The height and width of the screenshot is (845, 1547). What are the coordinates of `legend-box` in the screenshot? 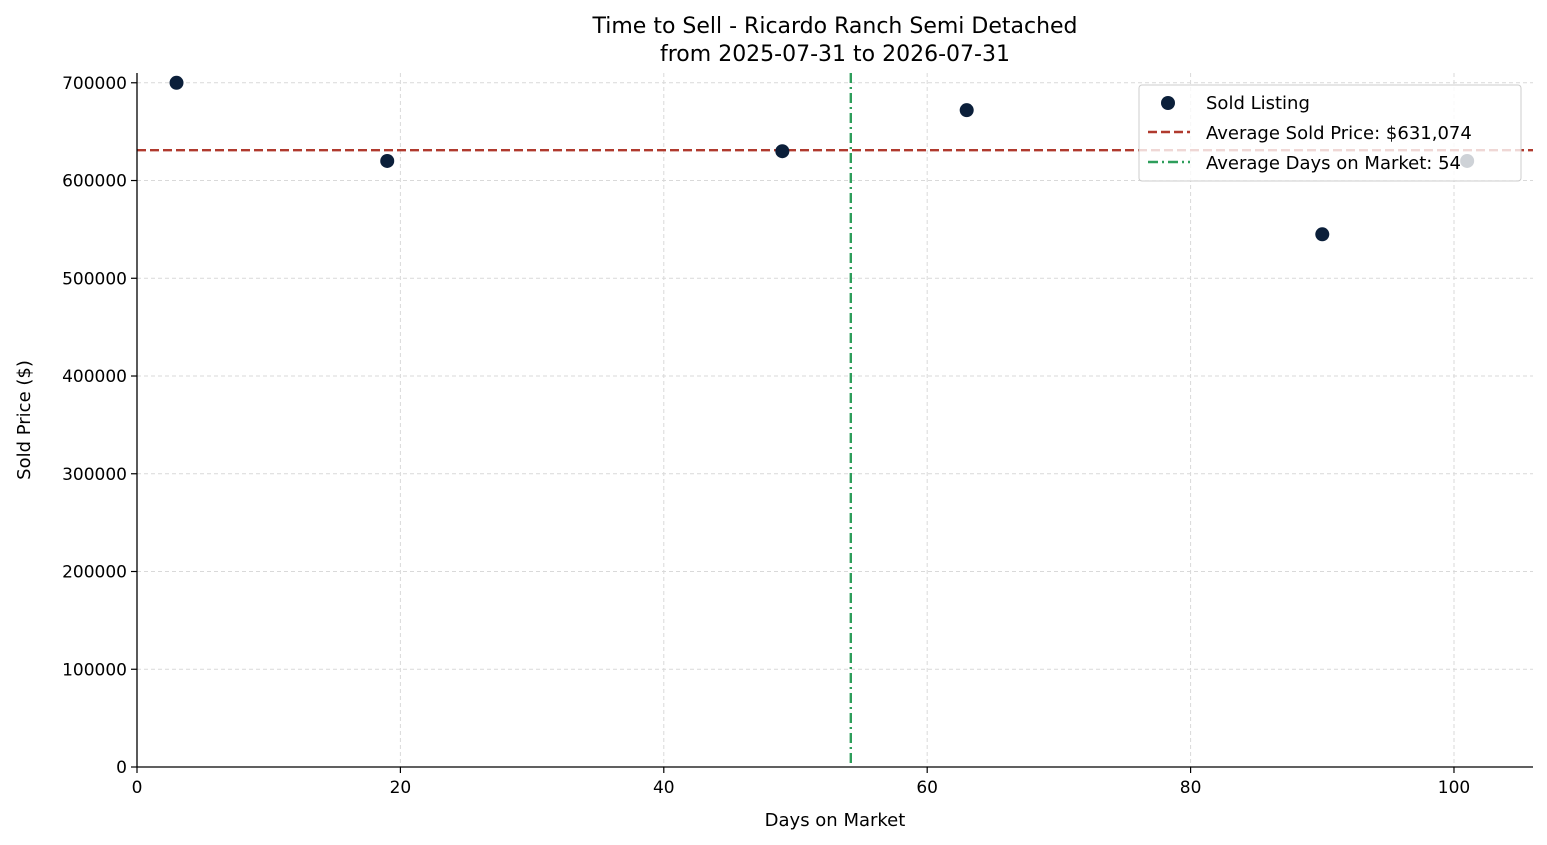 It's located at (1330, 133).